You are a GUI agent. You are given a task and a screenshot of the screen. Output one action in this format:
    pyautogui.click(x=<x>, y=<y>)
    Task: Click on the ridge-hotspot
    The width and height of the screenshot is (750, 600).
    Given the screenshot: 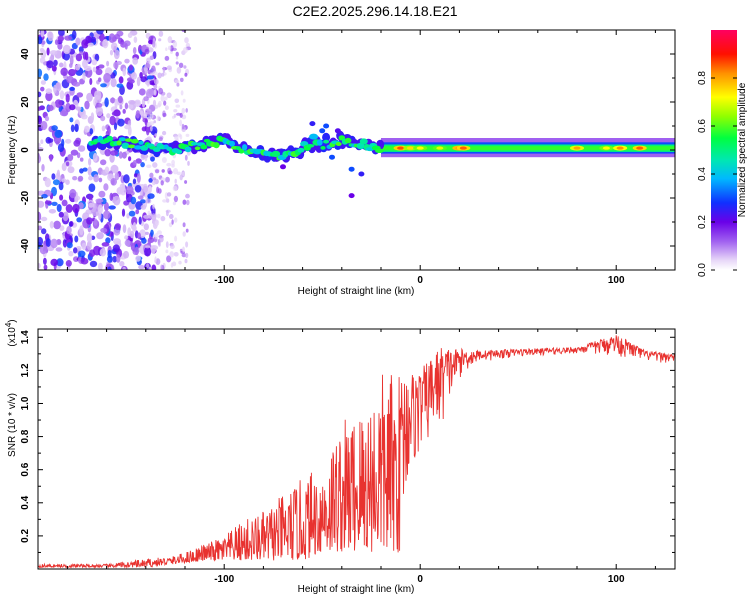 What is the action you would take?
    pyautogui.click(x=410, y=148)
    